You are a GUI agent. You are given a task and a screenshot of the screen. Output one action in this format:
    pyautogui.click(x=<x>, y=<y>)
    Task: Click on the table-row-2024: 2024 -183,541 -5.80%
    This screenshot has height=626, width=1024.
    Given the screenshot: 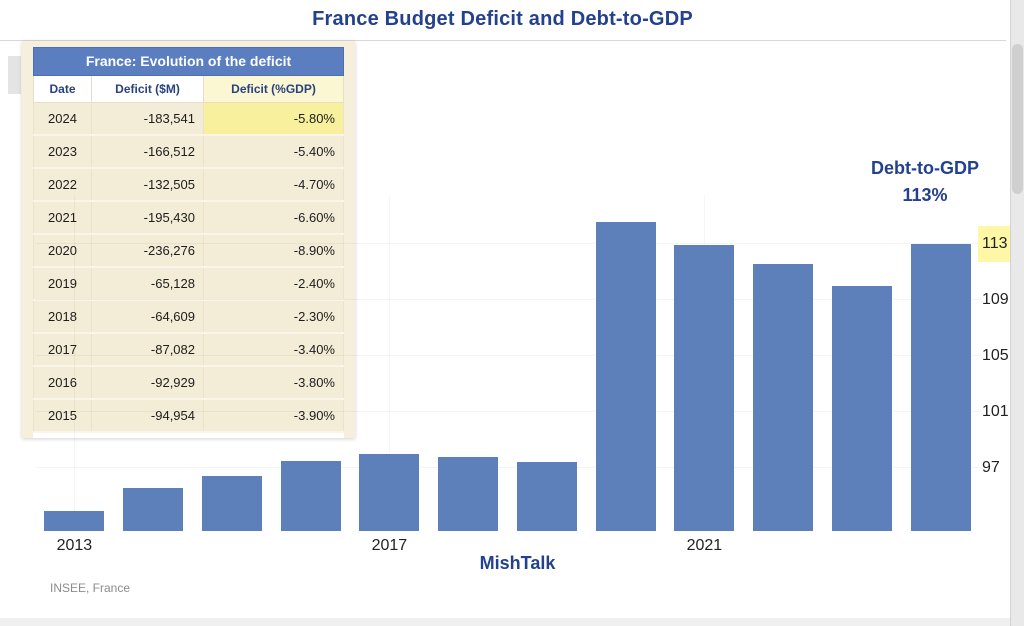 What is the action you would take?
    pyautogui.click(x=188, y=119)
    